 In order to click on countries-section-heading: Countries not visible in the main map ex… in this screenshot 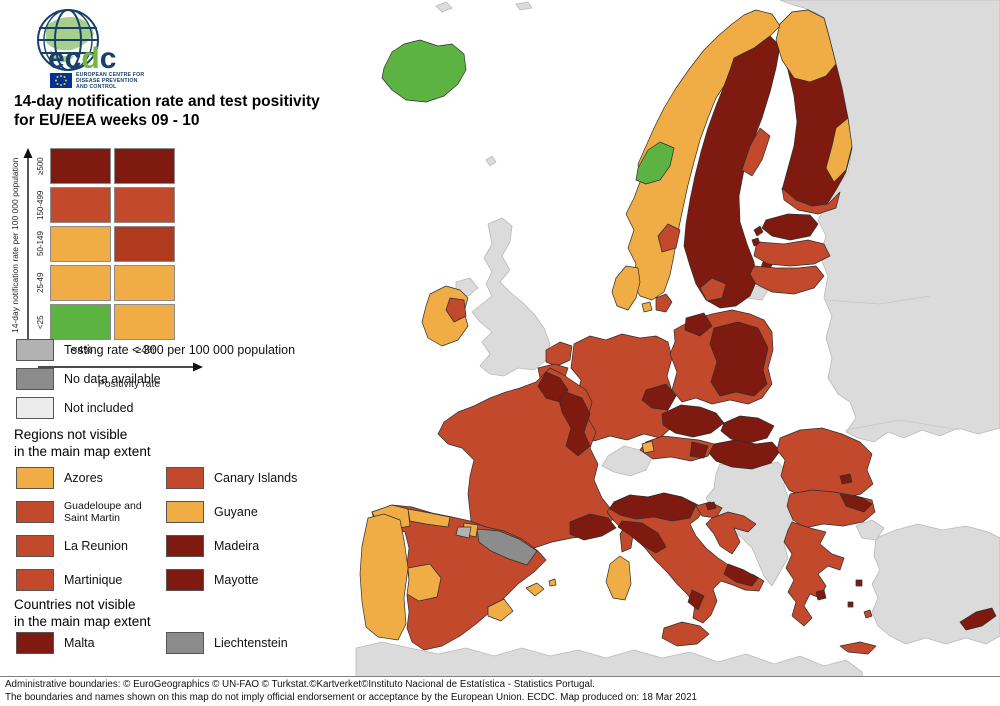, I will do `click(82, 613)`.